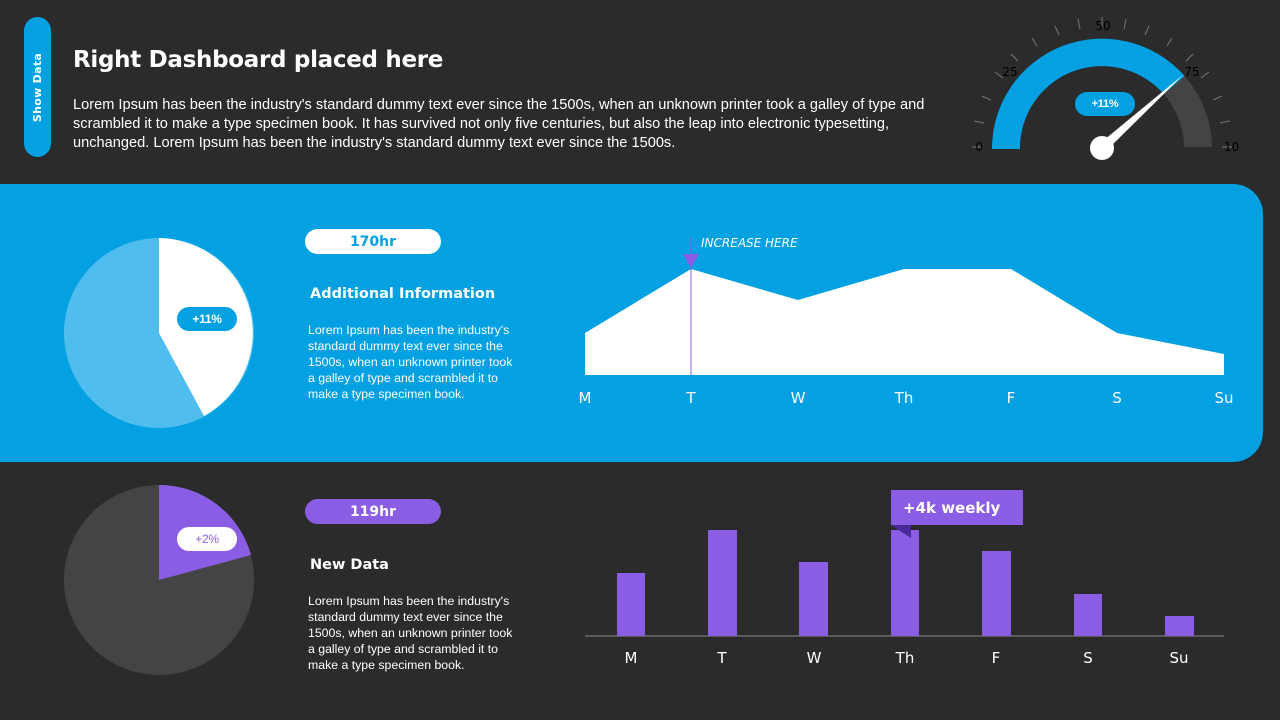 This screenshot has width=1280, height=720. What do you see at coordinates (996, 658) in the screenshot?
I see `svg-text: F` at bounding box center [996, 658].